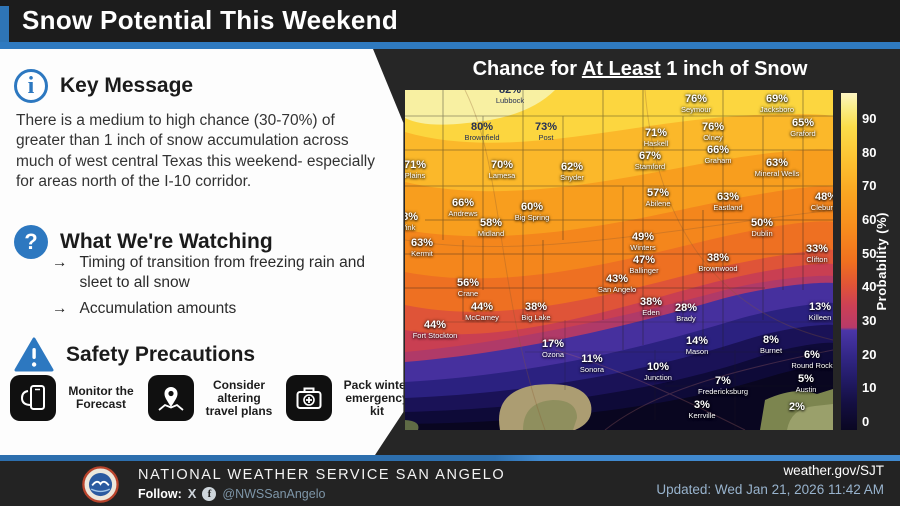 This screenshot has width=900, height=506. What do you see at coordinates (869, 219) in the screenshot?
I see `colorbar-tick: 60` at bounding box center [869, 219].